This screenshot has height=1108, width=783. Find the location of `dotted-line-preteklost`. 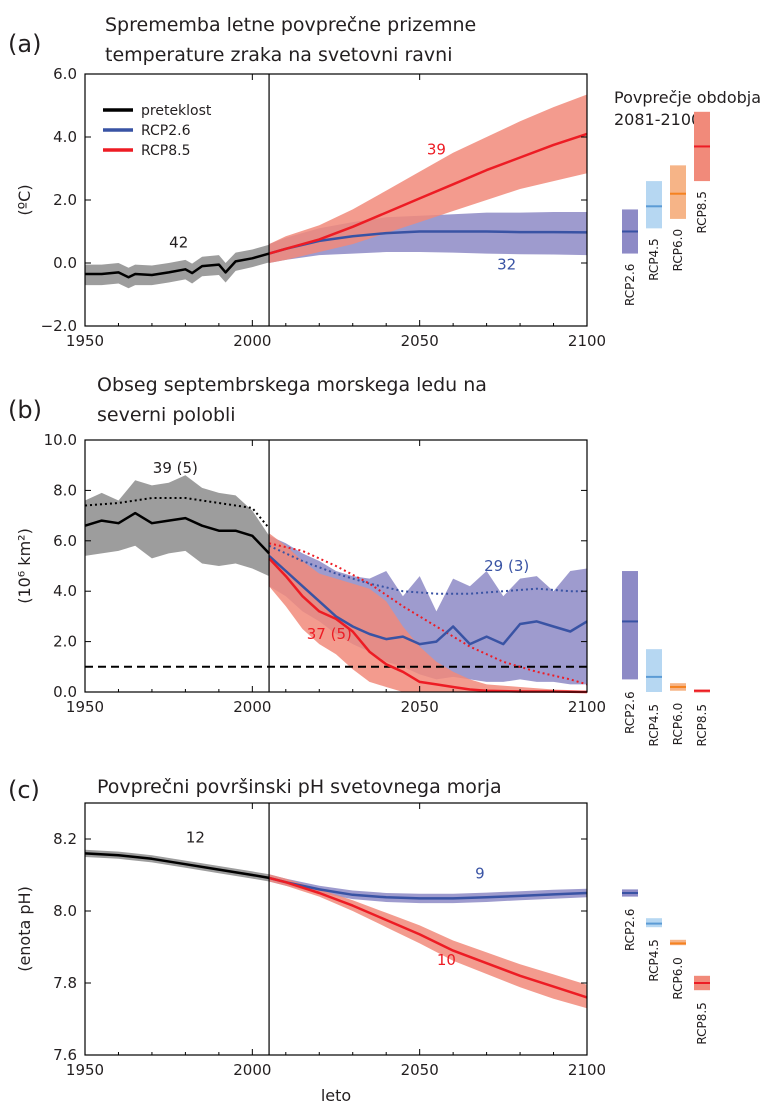

dotted-line-preteklost is located at coordinates (177, 513).